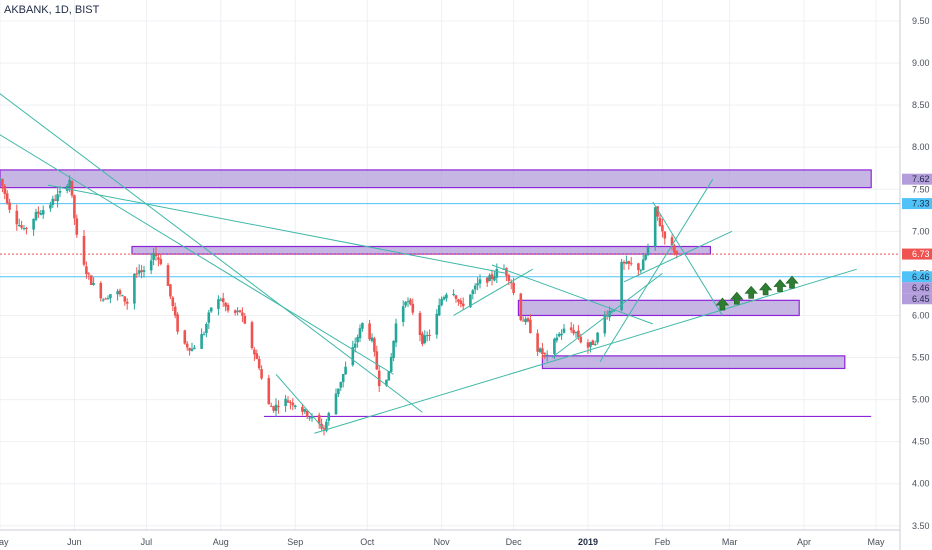  I want to click on x-tick-label: Dec, so click(514, 542).